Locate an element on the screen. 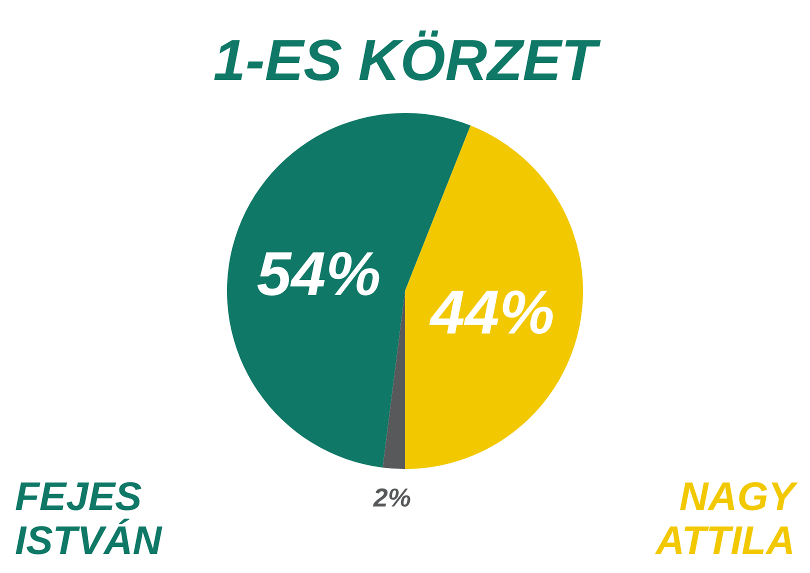 The image size is (810, 573). chart-title: 1-ES KÖRZET is located at coordinates (407, 60).